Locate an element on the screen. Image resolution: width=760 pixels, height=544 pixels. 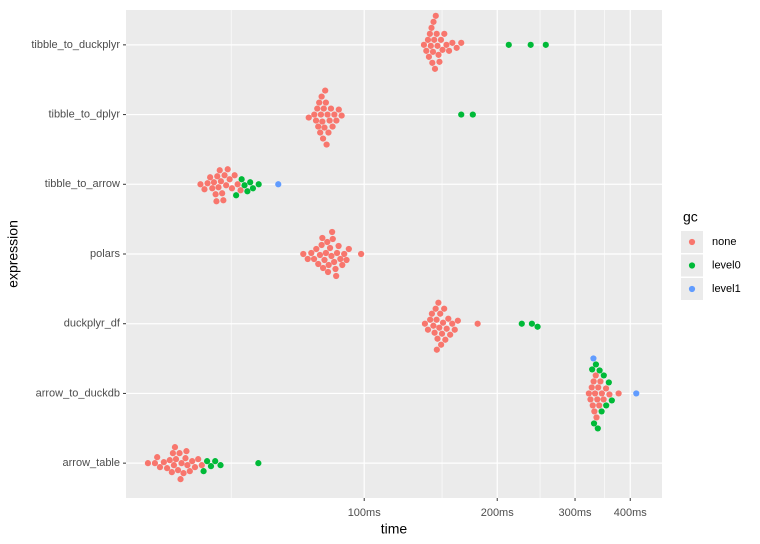
legend-label: none is located at coordinates (724, 242).